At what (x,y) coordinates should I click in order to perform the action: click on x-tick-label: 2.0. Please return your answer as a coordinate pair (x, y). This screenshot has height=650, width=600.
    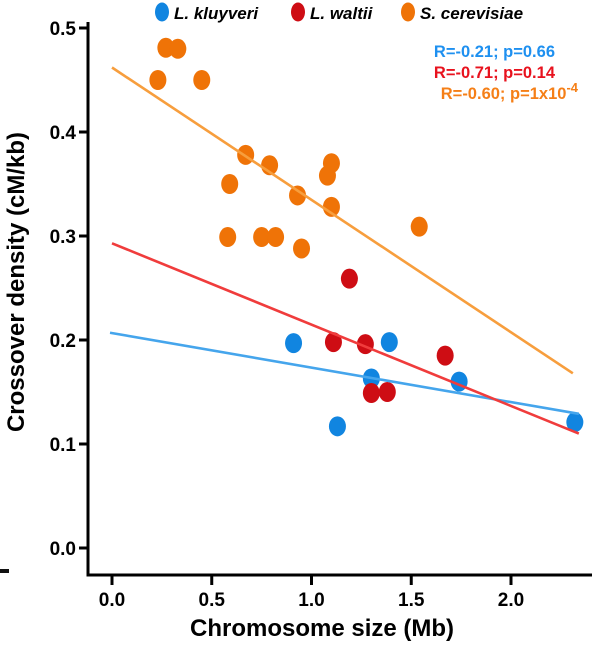
    Looking at the image, I should click on (511, 600).